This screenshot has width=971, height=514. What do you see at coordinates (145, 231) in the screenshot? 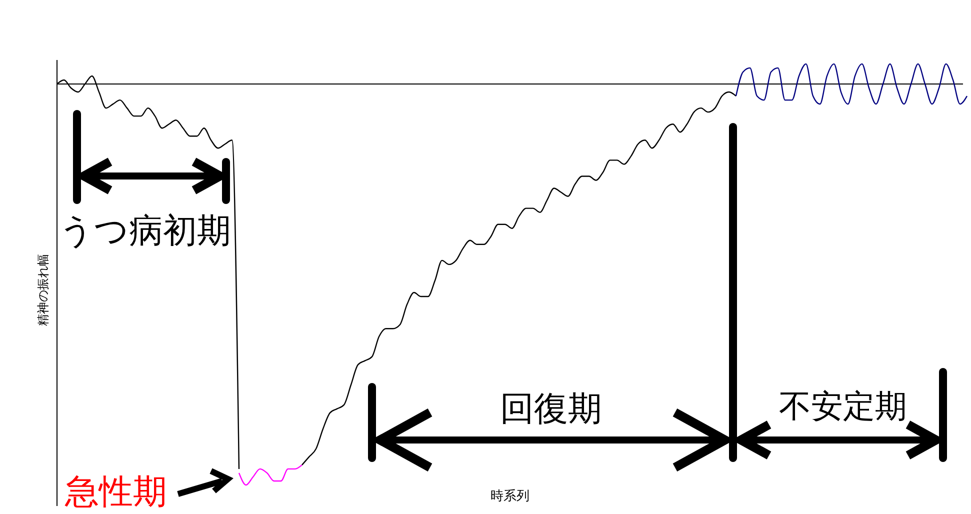
I see `annotation: うつ病初期` at bounding box center [145, 231].